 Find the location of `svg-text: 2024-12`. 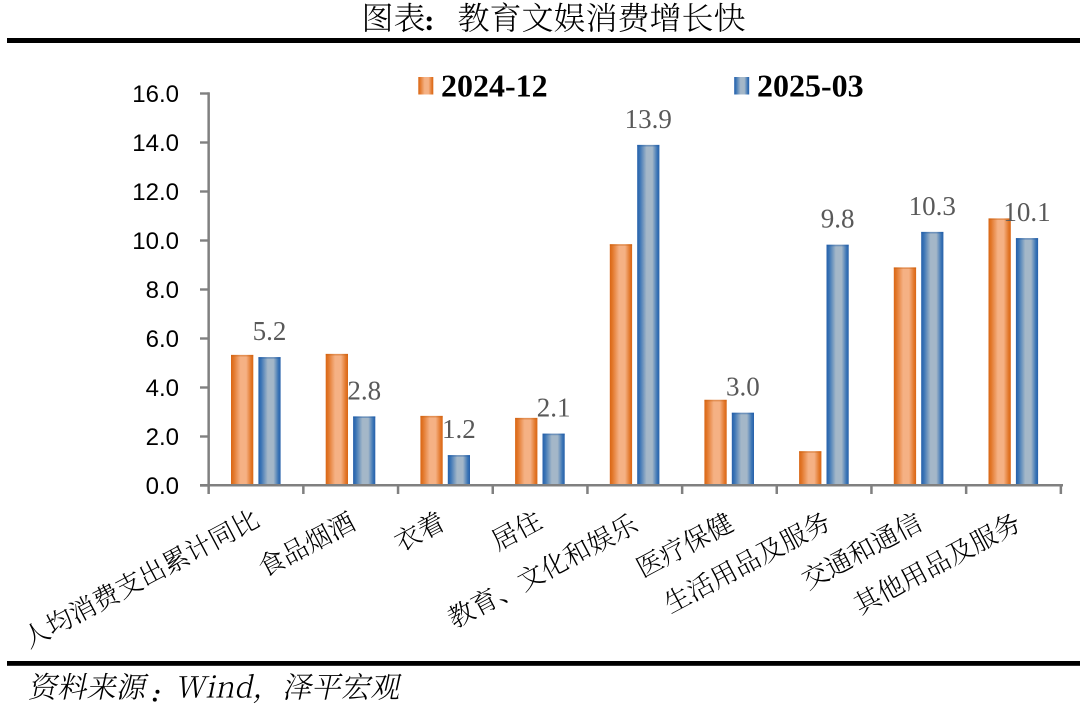

svg-text: 2024-12 is located at coordinates (494, 86).